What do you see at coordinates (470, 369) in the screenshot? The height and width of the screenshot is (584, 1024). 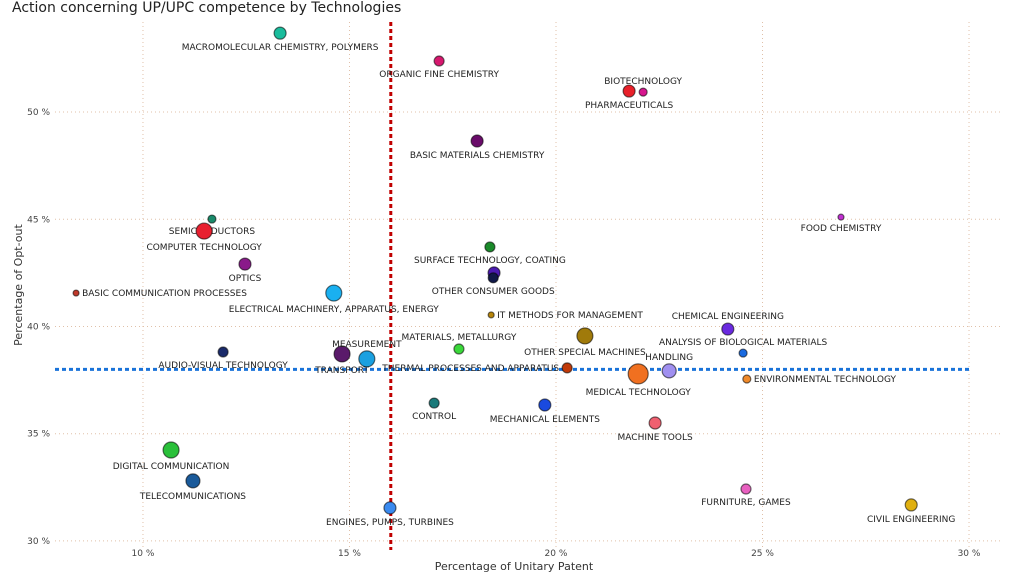 I see `data-label: THERMAL PROCESSES AND APPARATUS` at bounding box center [470, 369].